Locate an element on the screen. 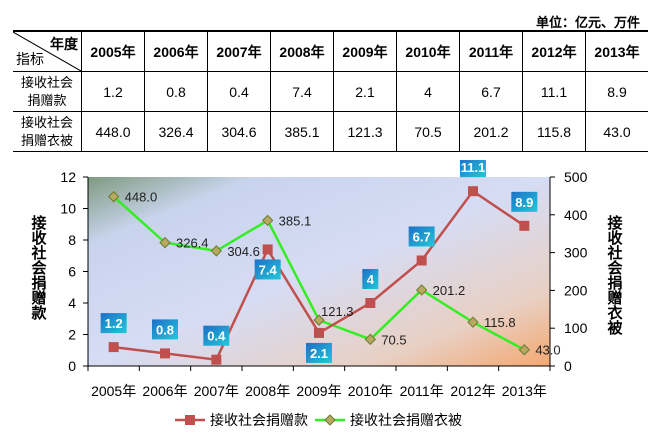 The height and width of the screenshot is (442, 662). table-row: 接收社会 捐赠款 1.2 0.8 0.4 7.4 2.1 4 6.7 11.1 8.9 is located at coordinates (330, 91).